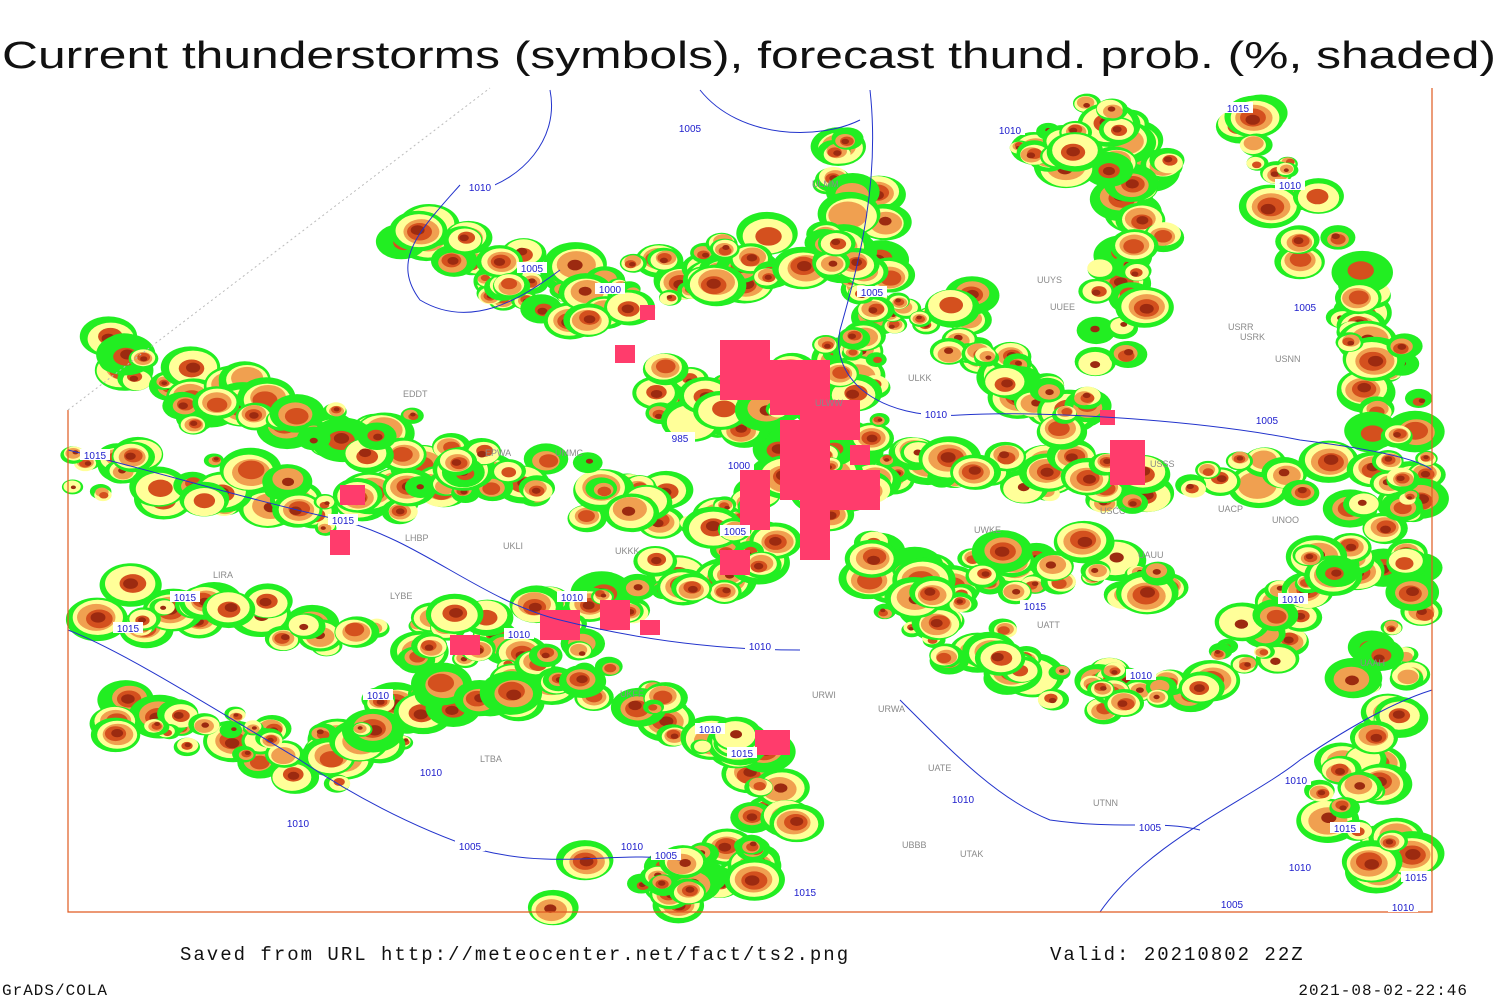 The height and width of the screenshot is (1000, 1500). Describe the element at coordinates (415, 394) in the screenshot. I see `station-label: EDDT` at that location.